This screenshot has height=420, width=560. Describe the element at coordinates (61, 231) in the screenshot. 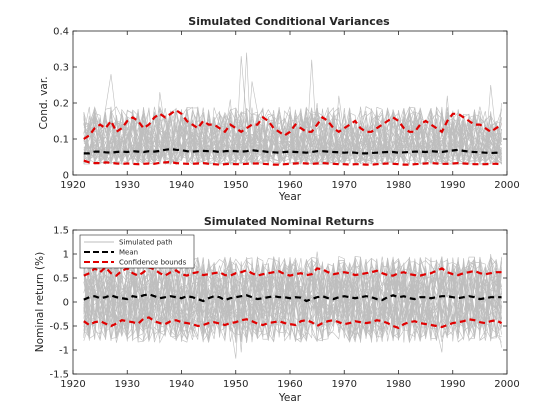

I see `y-tick-label: 1.5` at that location.